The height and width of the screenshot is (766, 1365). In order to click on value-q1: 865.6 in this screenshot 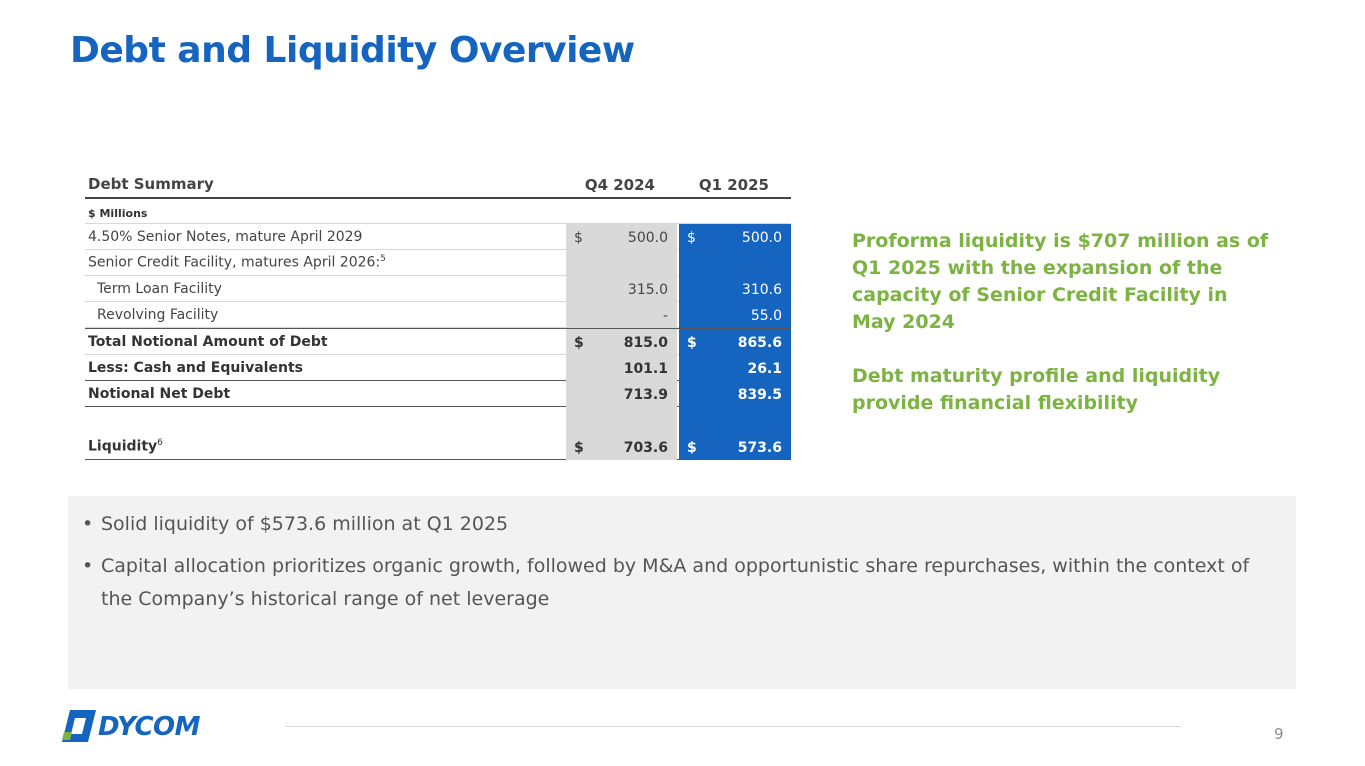, I will do `click(759, 343)`.